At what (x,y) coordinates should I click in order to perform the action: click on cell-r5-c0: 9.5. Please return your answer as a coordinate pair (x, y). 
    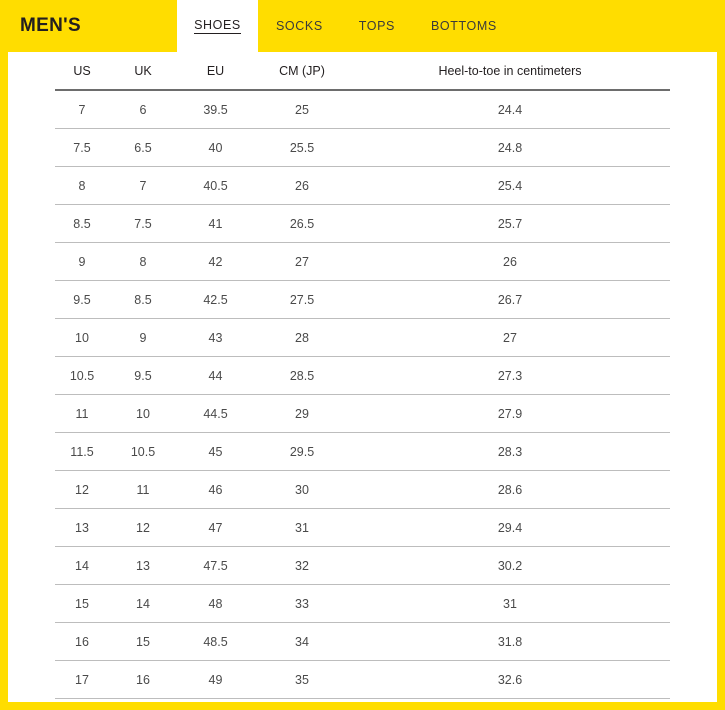
    Looking at the image, I should click on (82, 299).